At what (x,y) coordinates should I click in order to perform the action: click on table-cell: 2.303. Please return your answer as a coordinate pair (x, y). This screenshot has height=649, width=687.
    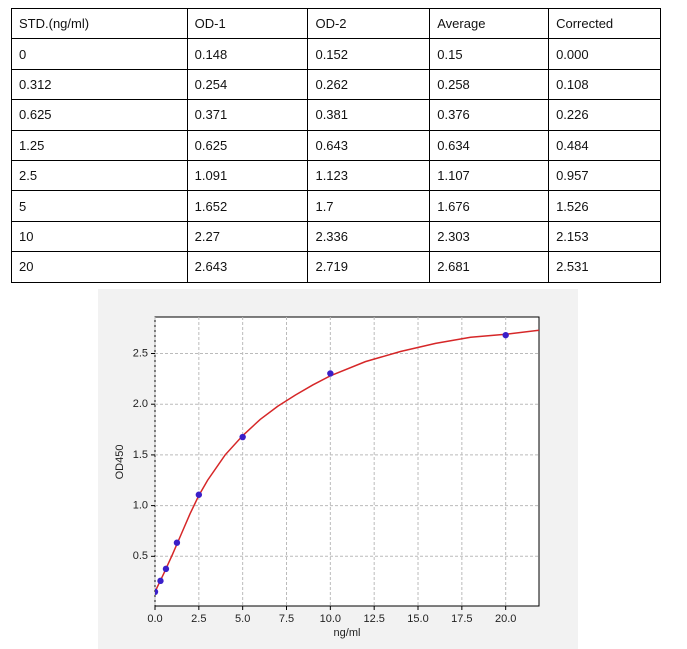
    Looking at the image, I should click on (489, 236).